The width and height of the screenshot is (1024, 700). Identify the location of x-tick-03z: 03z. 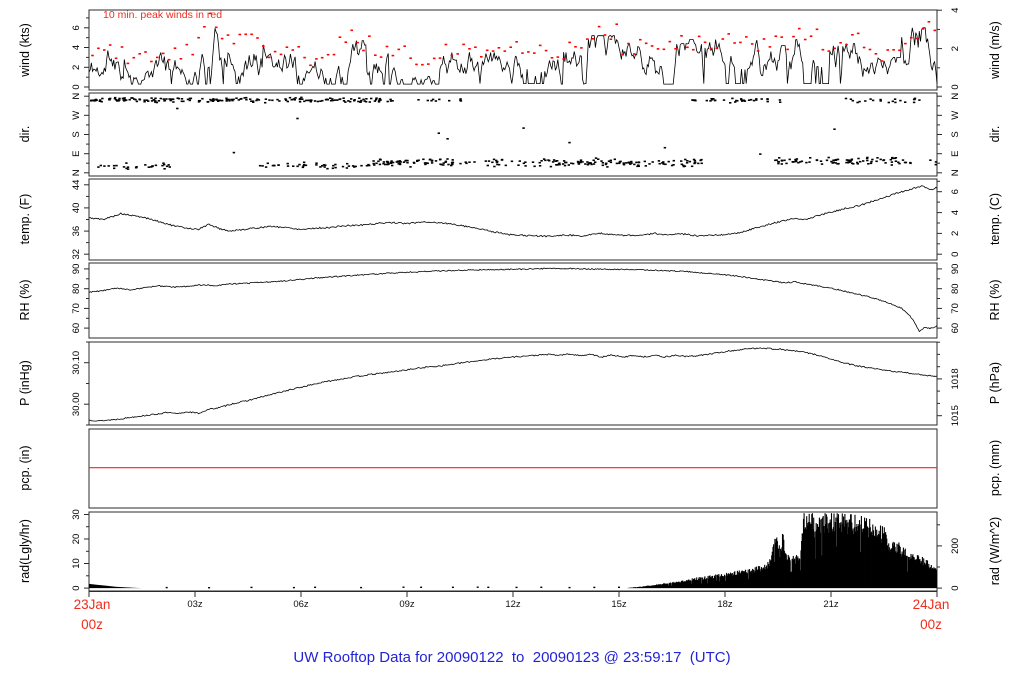
(195, 604).